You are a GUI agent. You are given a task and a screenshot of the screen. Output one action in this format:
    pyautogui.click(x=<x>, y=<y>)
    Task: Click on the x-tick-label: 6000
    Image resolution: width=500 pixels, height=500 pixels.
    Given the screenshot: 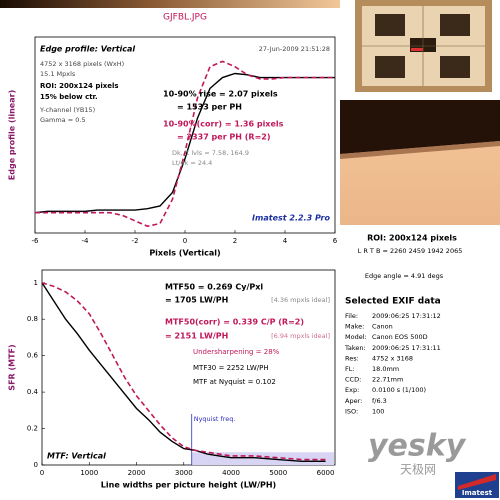 What is the action you would take?
    pyautogui.click(x=326, y=473)
    